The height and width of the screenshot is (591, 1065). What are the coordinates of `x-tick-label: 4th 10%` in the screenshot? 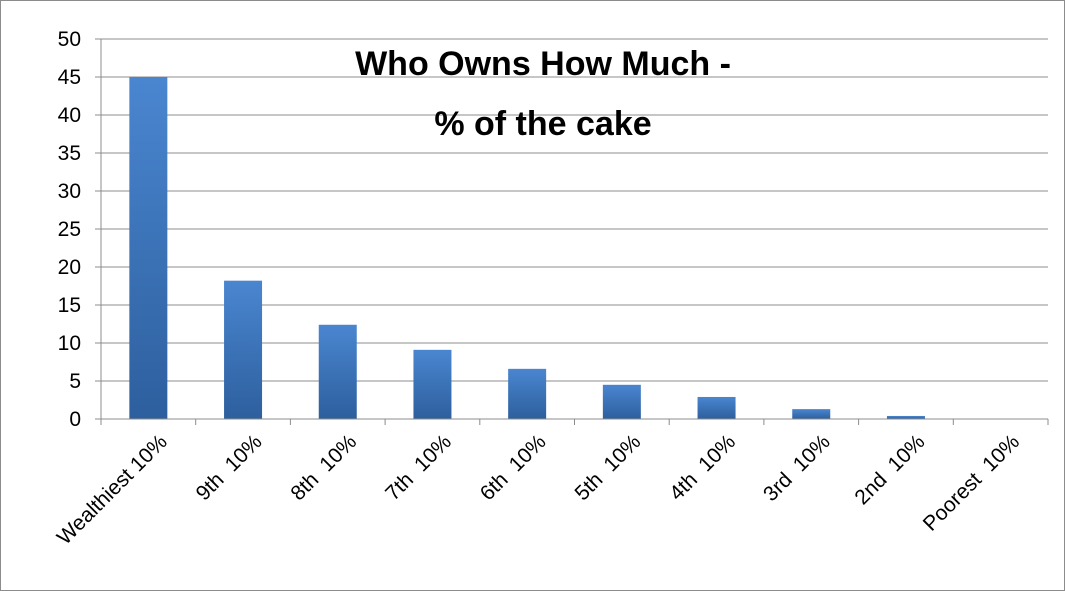 It's located at (702, 467).